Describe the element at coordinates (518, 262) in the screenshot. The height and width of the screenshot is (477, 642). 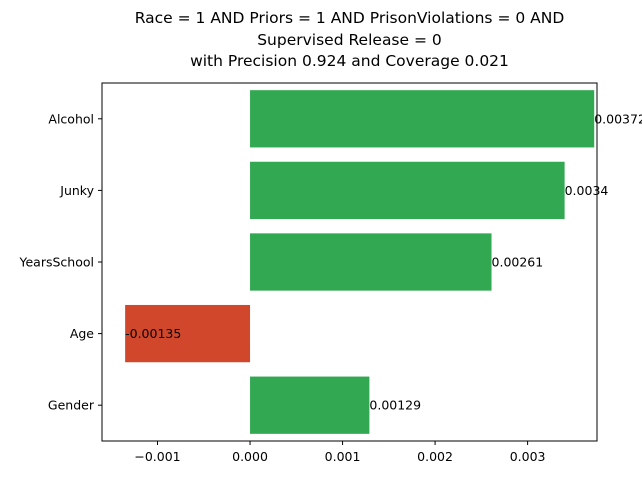
I see `bar-value-label: 0.00261` at that location.